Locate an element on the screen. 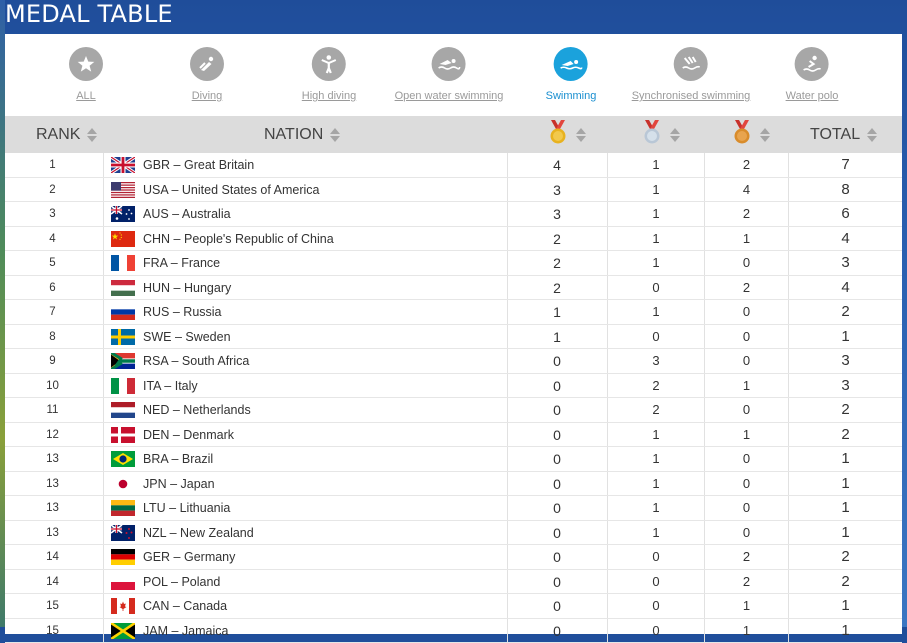 This screenshot has width=907, height=643. silver-count-cell: 3 is located at coordinates (656, 361).